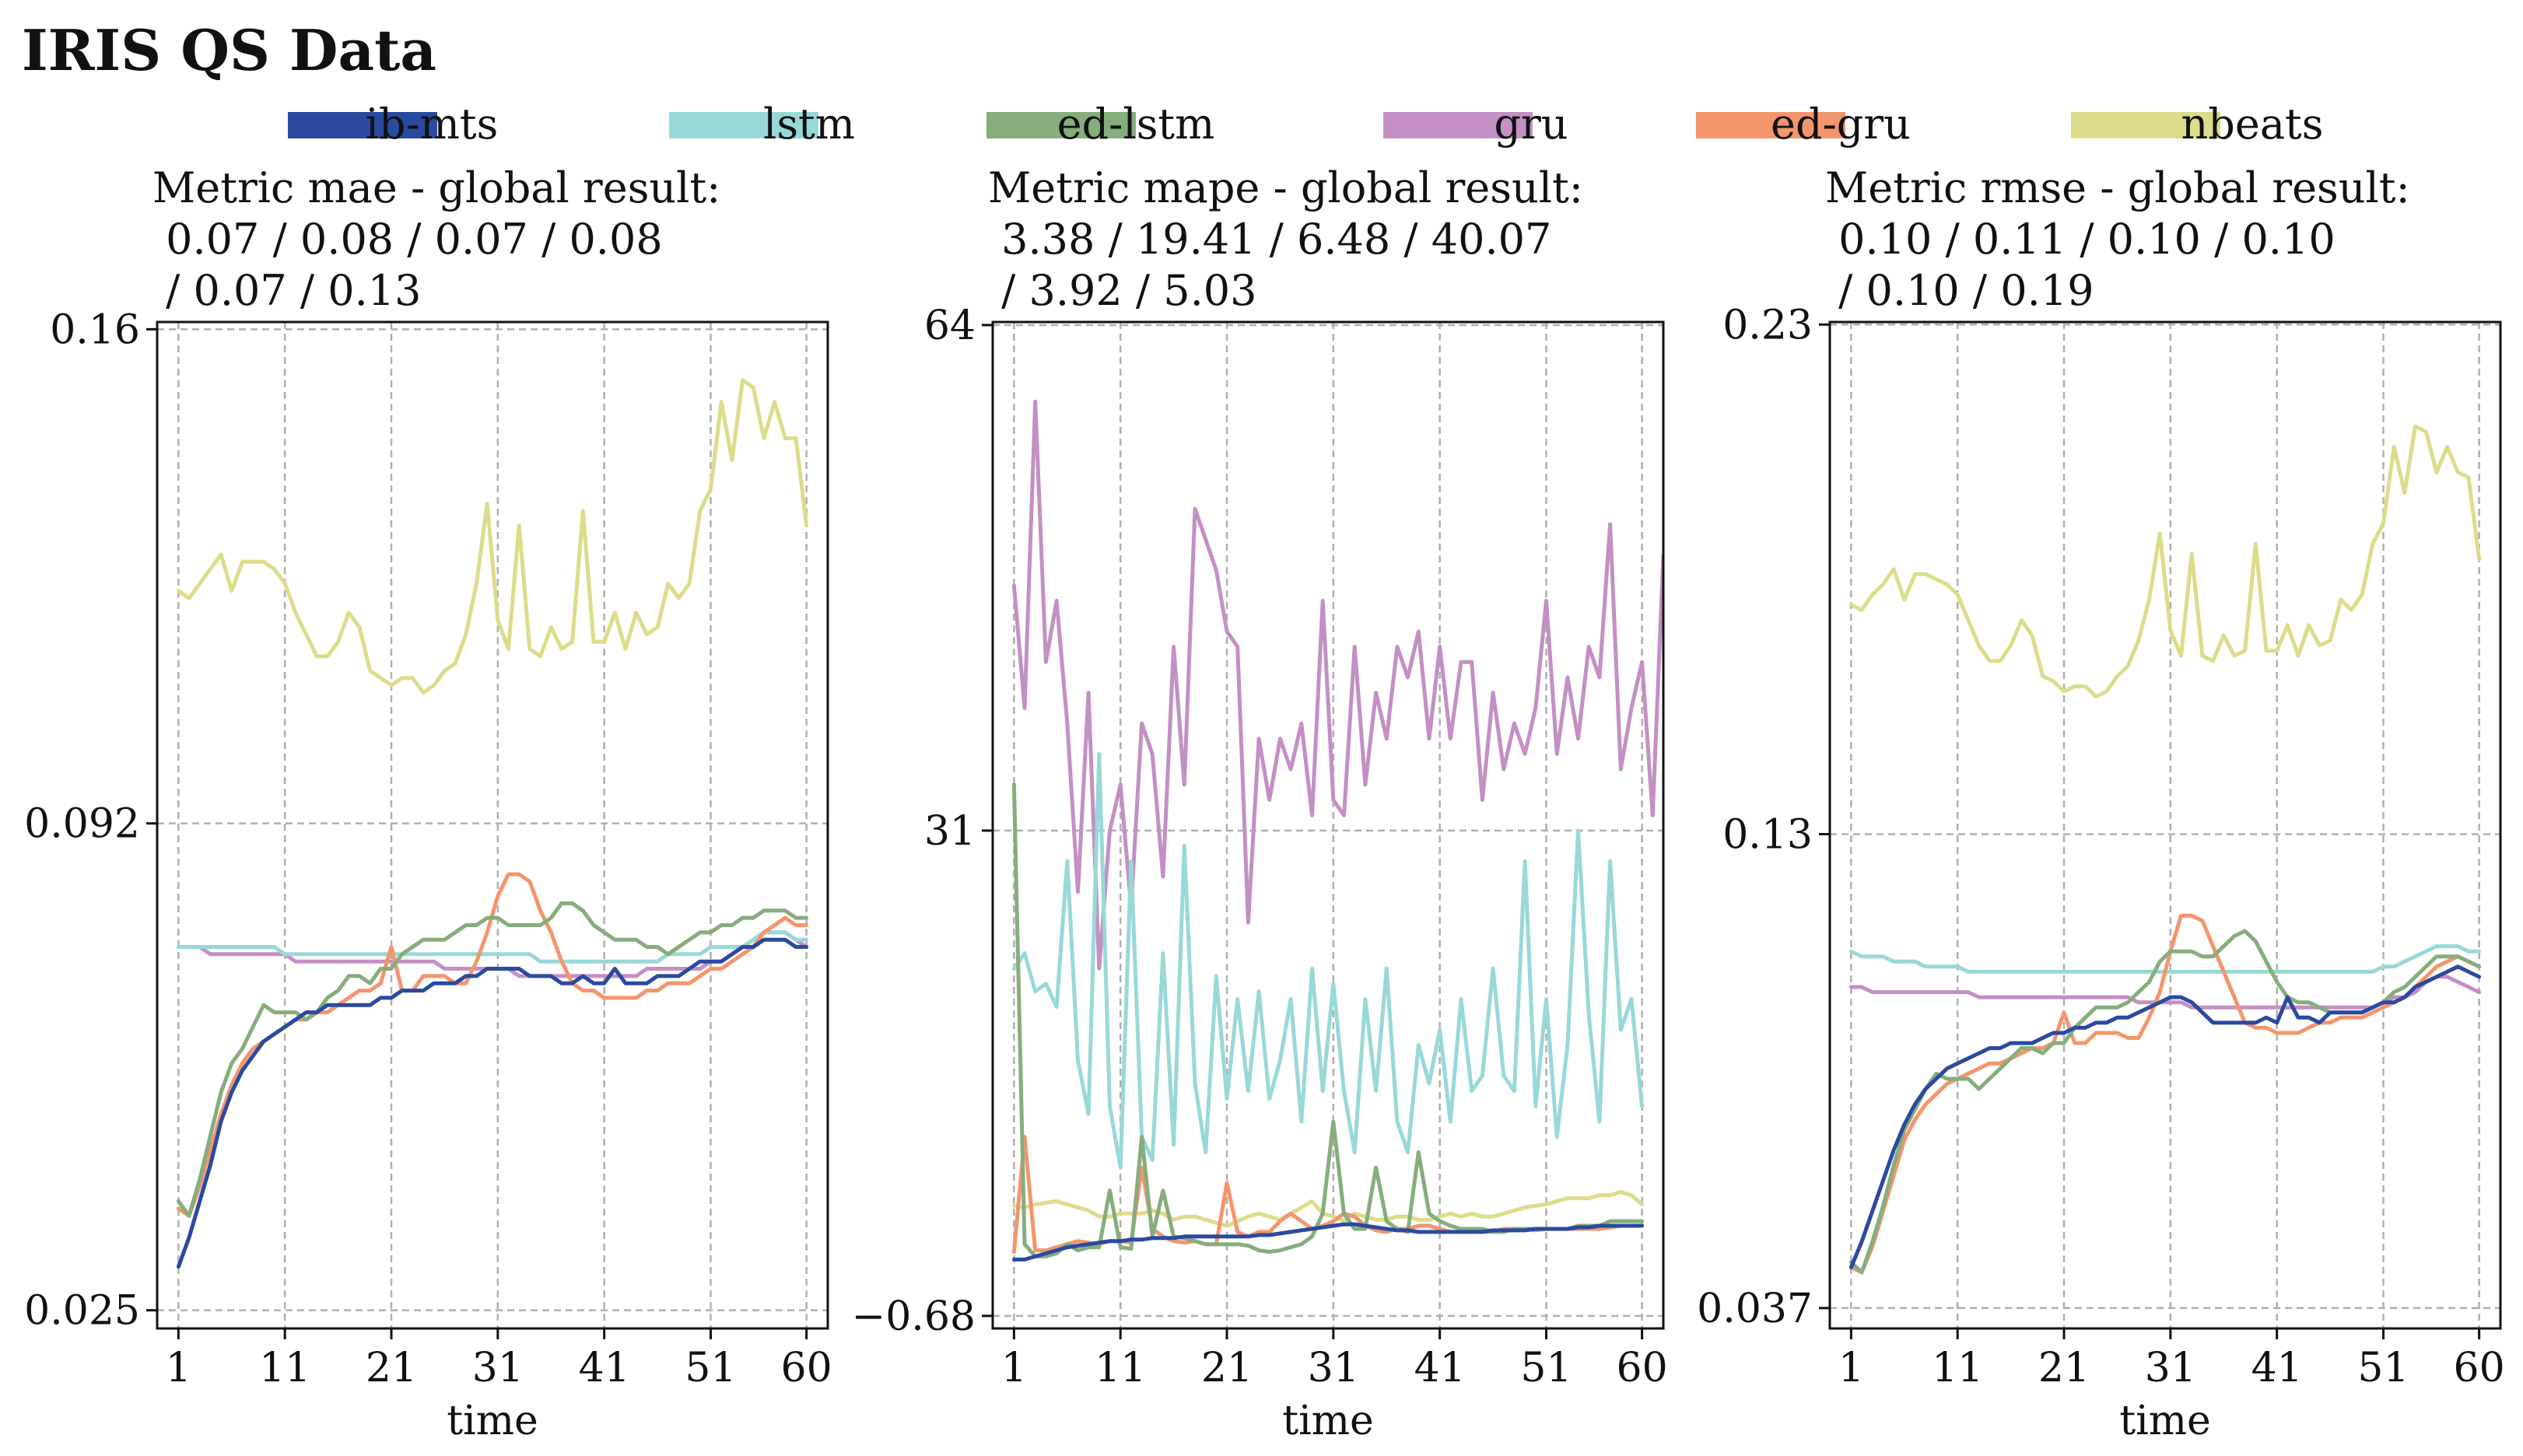  I want to click on legend-label-nbeats: nbeats, so click(2253, 125).